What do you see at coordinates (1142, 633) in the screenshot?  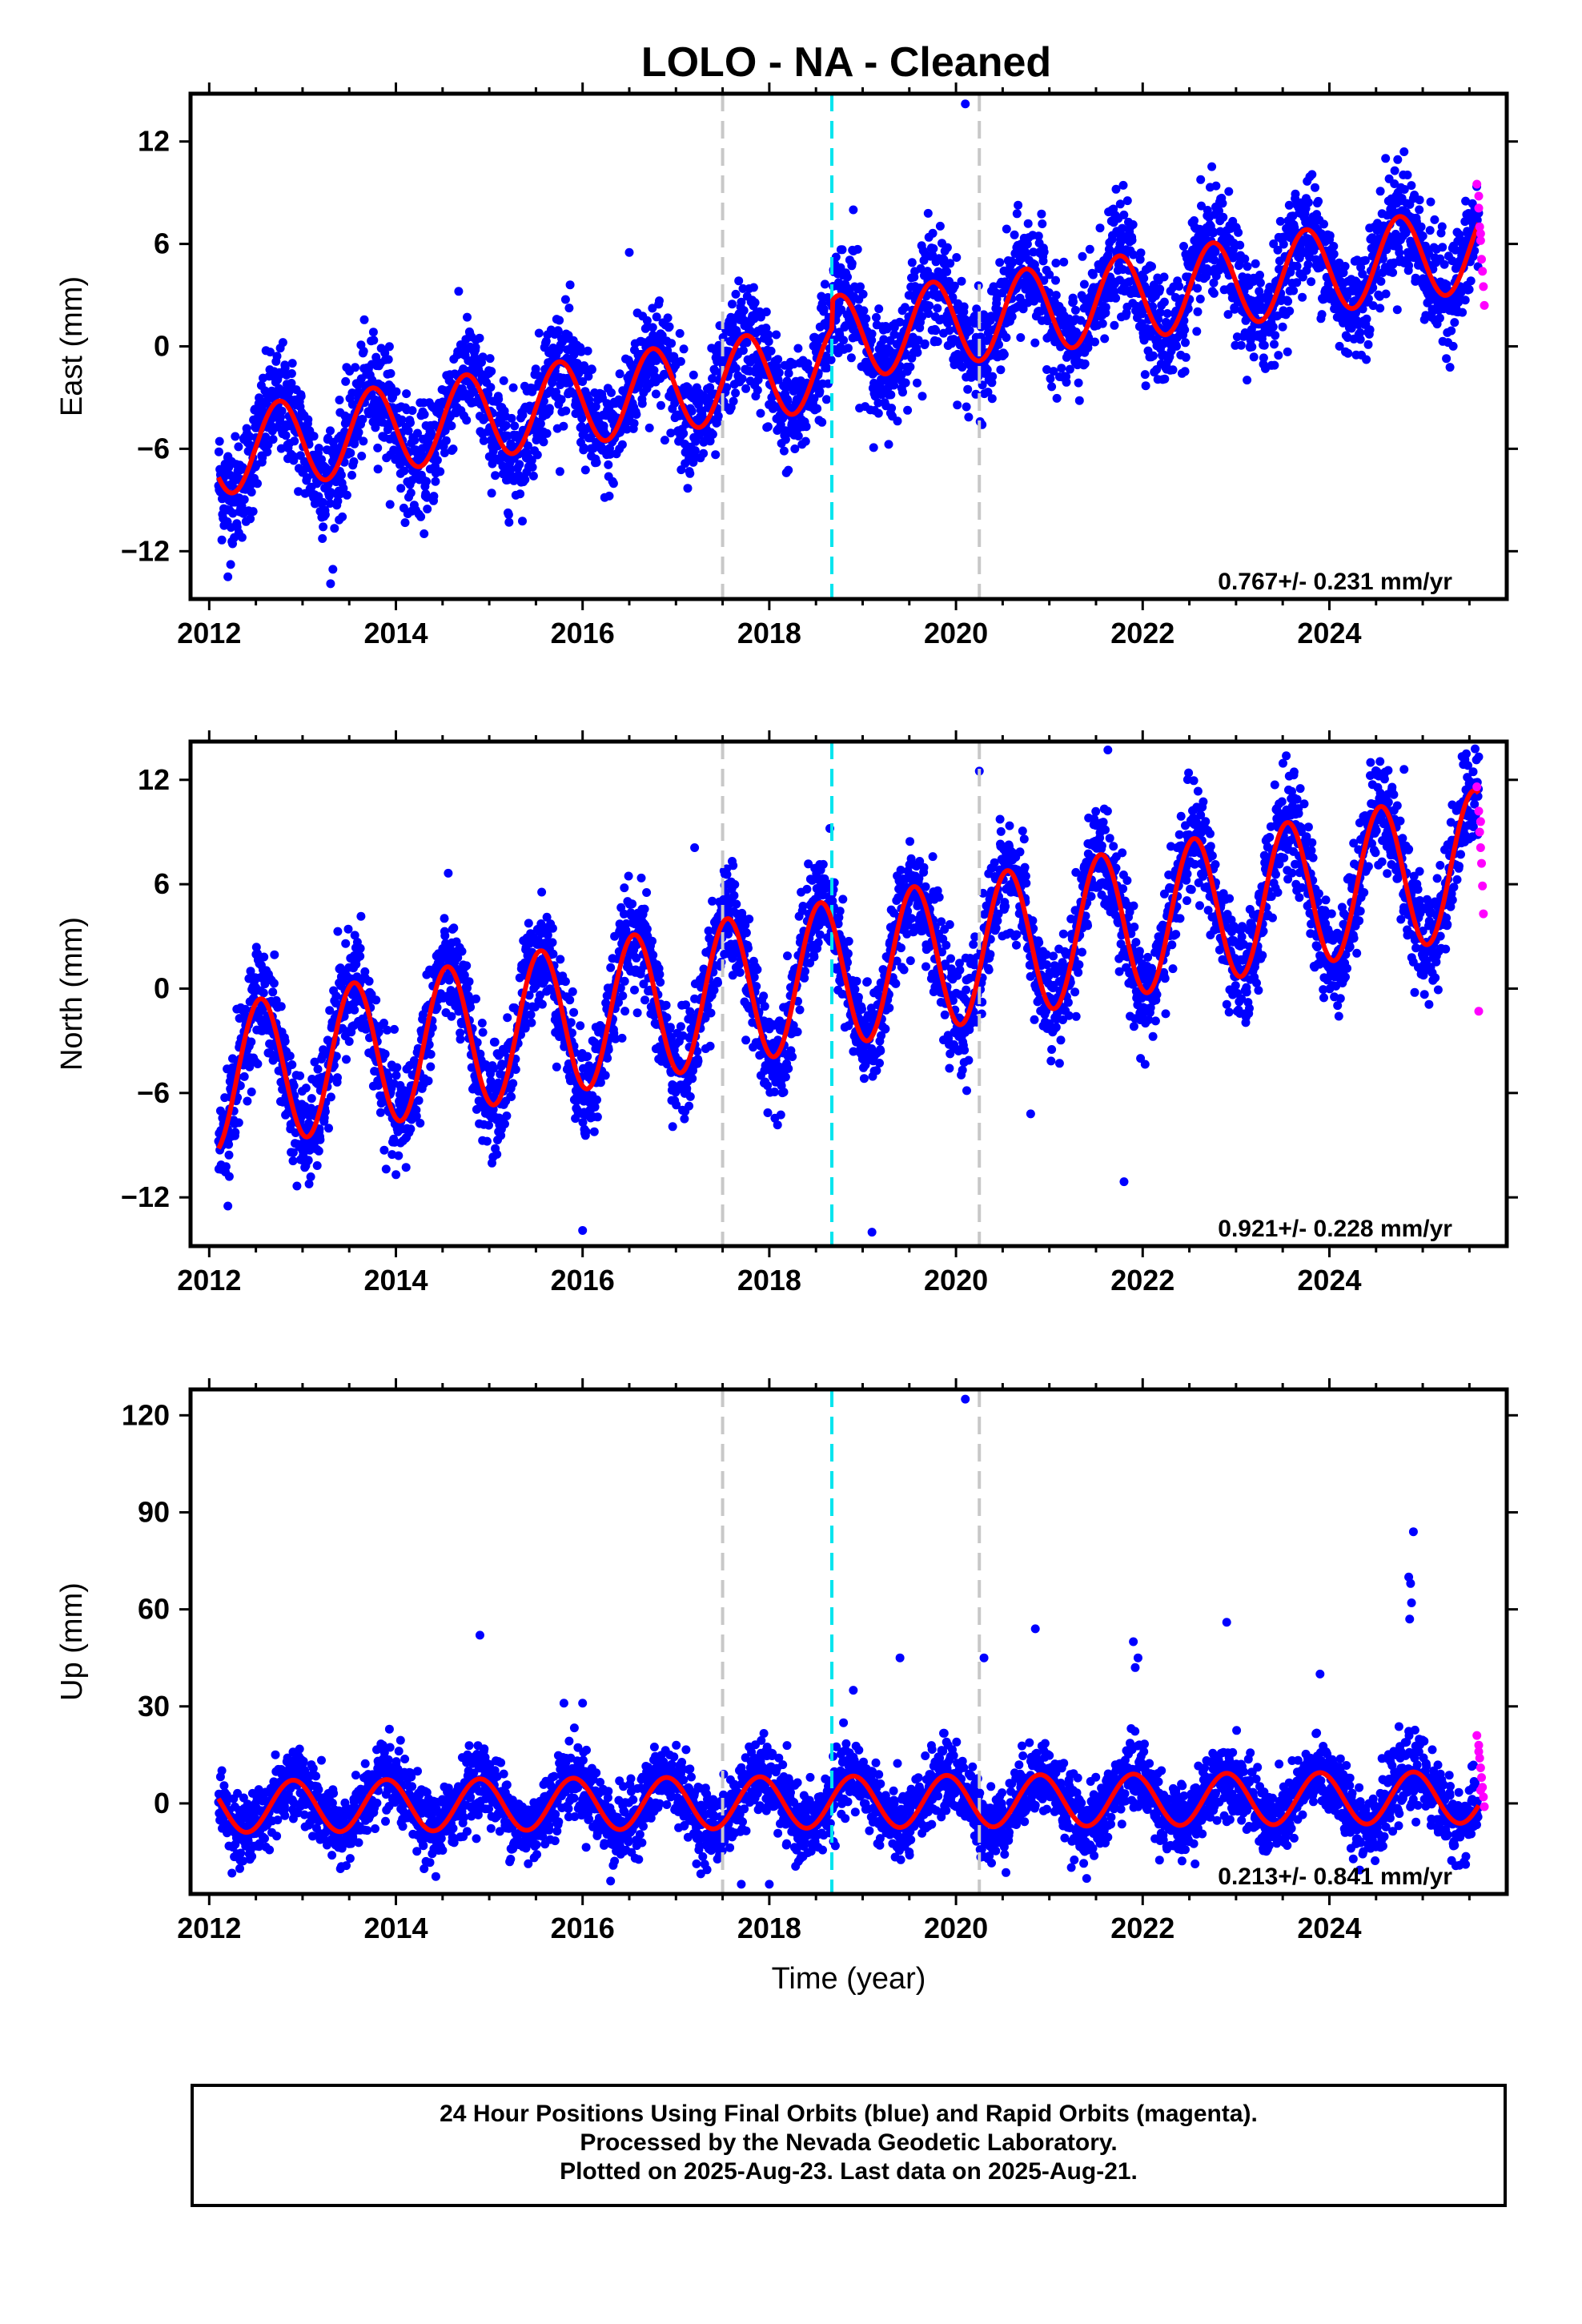 I see `x-tick-label: 2022` at bounding box center [1142, 633].